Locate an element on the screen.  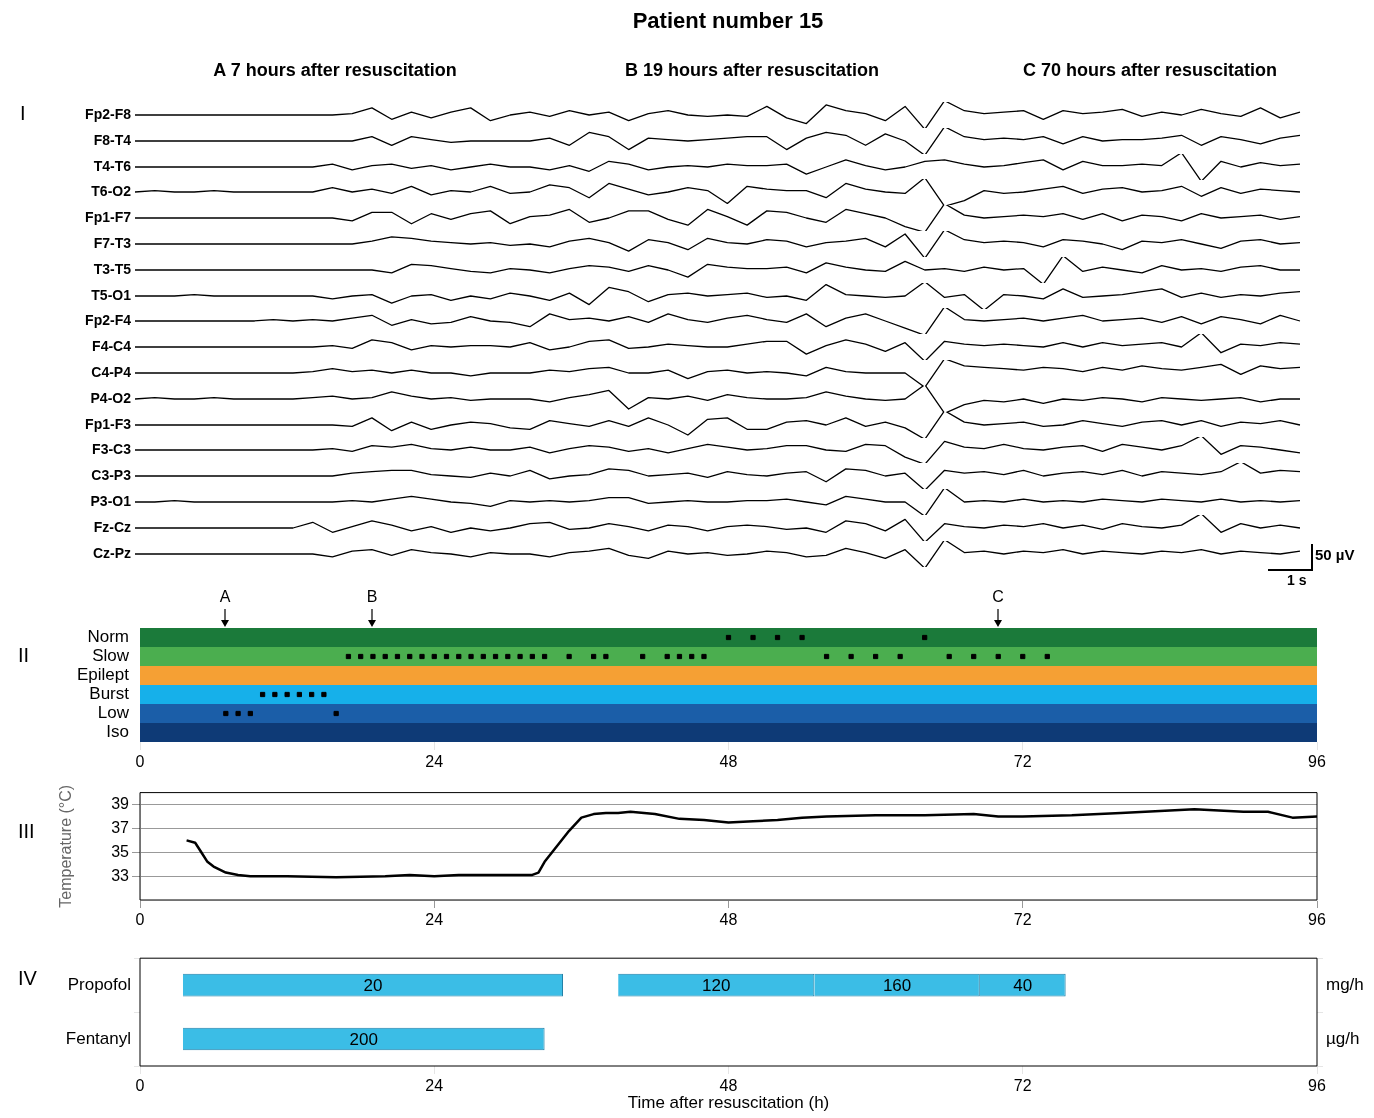
text: Patient number 15 is located at coordinates (728, 21).